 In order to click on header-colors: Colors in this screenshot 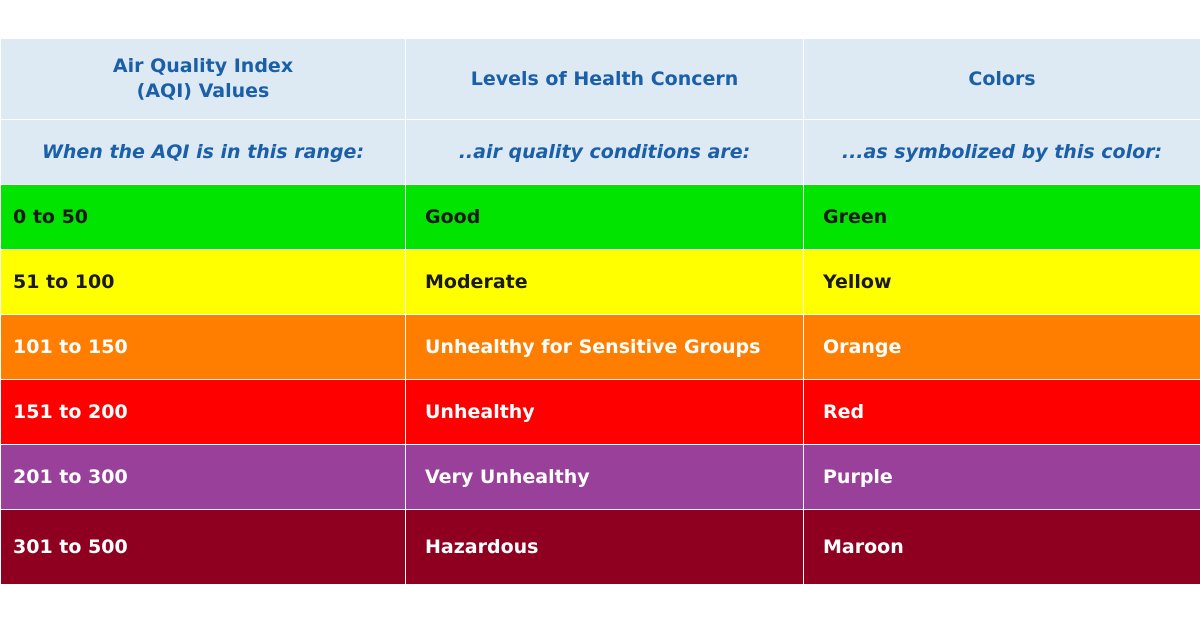, I will do `click(1001, 79)`.